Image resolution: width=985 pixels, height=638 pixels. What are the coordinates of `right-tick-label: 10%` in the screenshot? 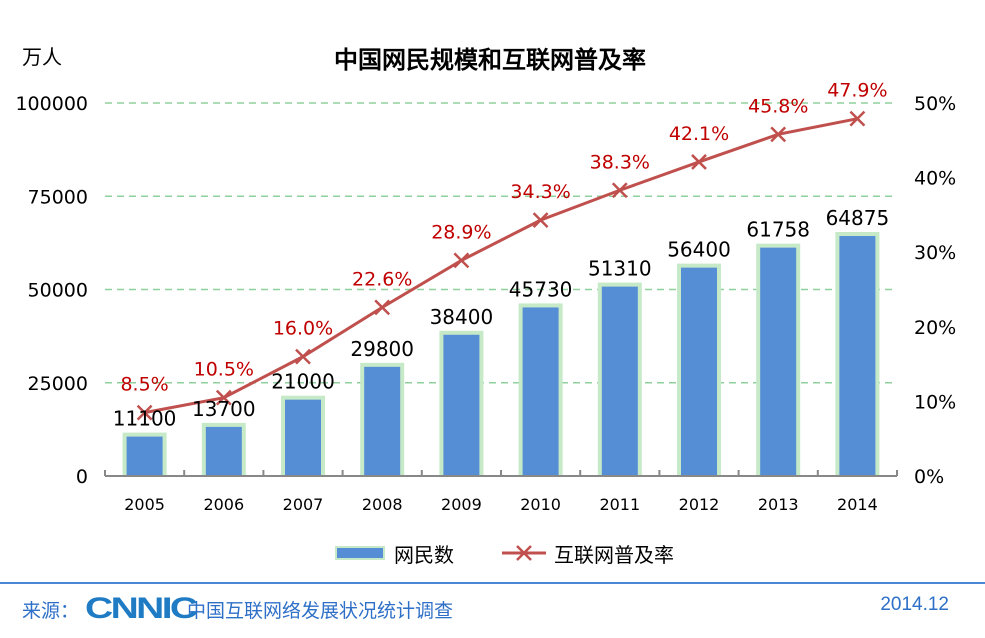 It's located at (935, 402).